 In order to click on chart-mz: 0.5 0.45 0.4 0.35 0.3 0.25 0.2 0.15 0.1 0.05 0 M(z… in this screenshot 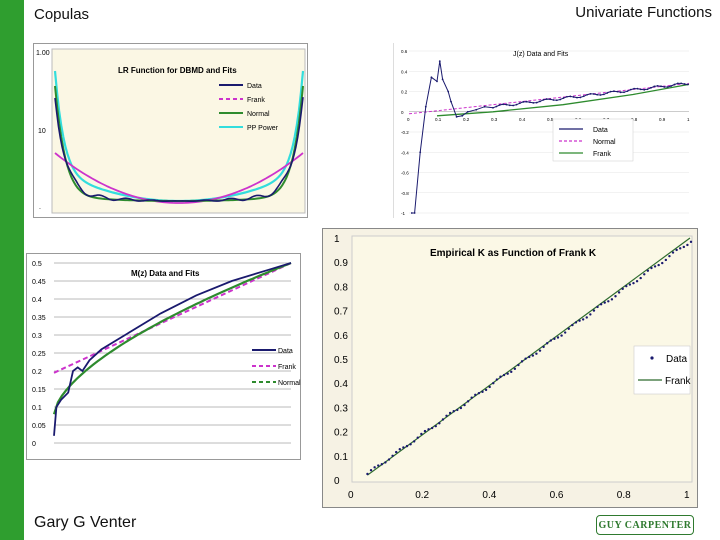, I will do `click(163, 356)`.